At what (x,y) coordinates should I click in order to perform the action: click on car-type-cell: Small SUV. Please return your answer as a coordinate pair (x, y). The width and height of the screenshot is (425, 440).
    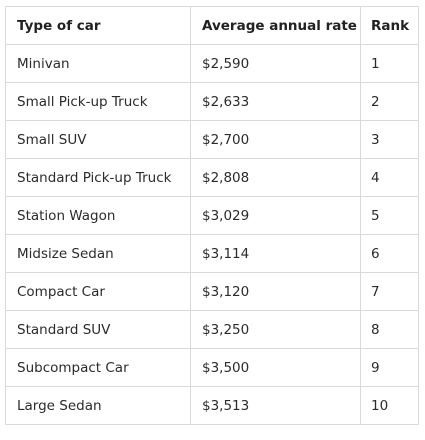
    Looking at the image, I should click on (98, 139).